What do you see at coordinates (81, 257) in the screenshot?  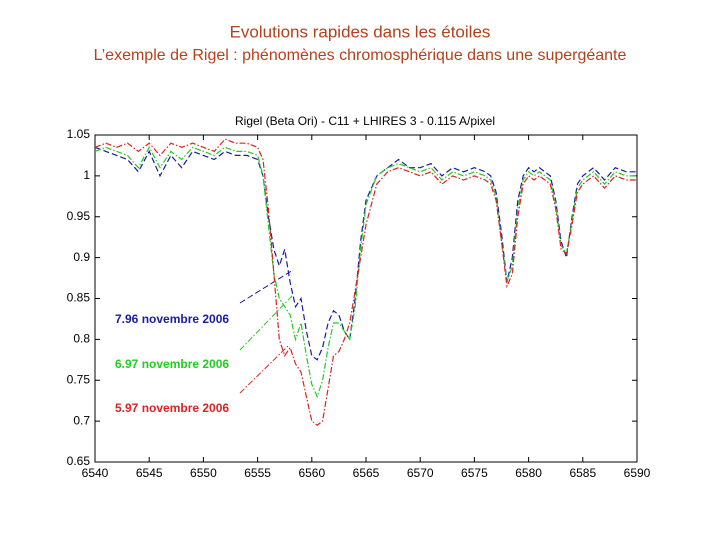 I see `y-tick-label: 0.9` at bounding box center [81, 257].